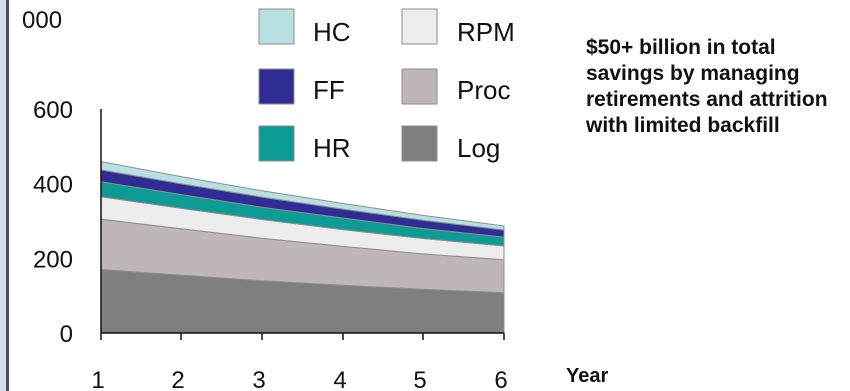 This screenshot has height=391, width=850. What do you see at coordinates (419, 86) in the screenshot?
I see `legend-swatch-proc` at bounding box center [419, 86].